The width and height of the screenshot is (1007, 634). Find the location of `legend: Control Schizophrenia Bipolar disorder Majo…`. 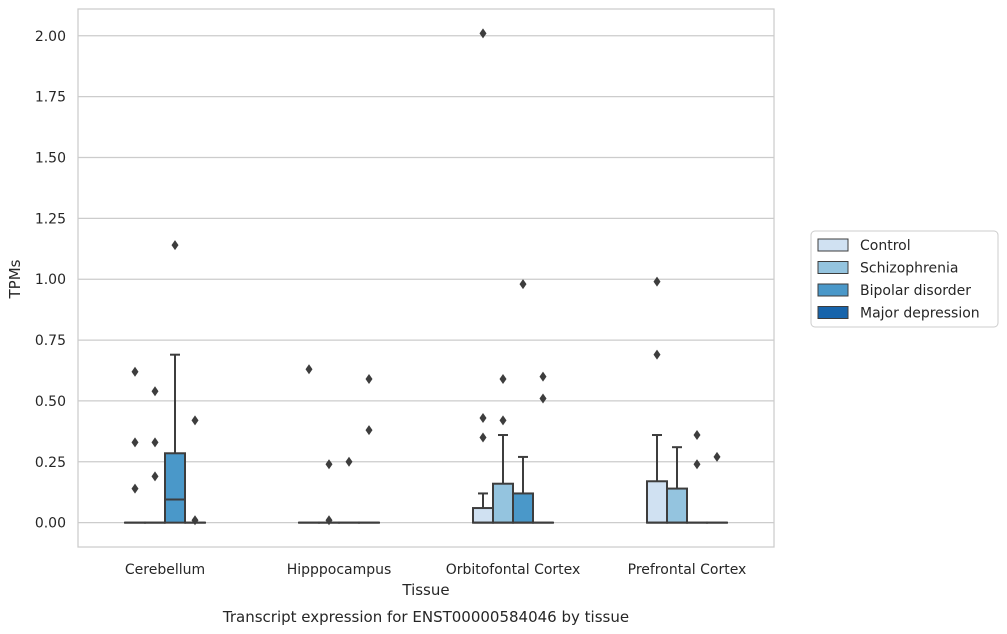

legend: Control Schizophrenia Bipolar disorder Majo… is located at coordinates (904, 279).